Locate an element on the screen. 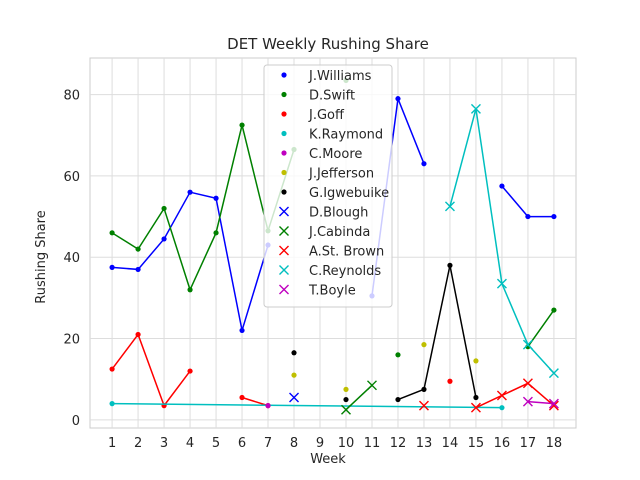 This screenshot has width=640, height=480. legend-label: T.Boyle is located at coordinates (332, 291).